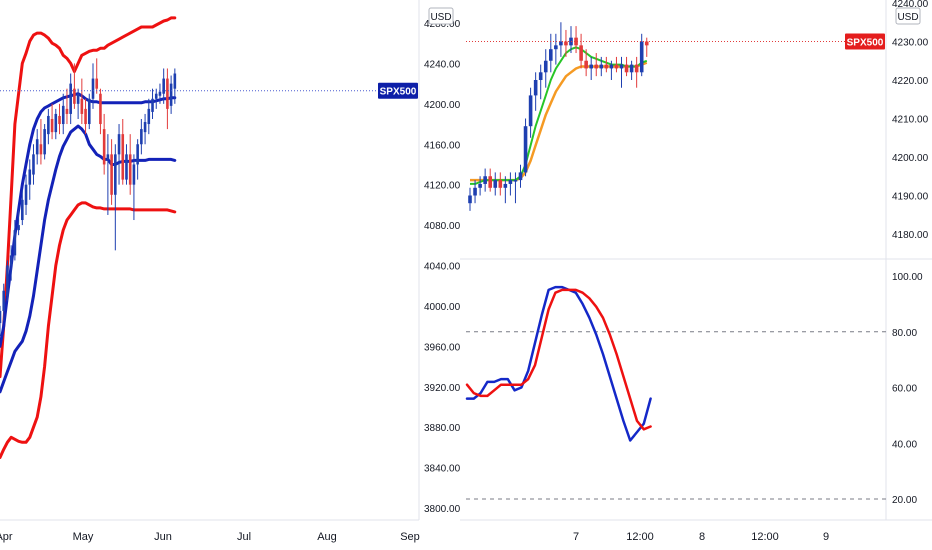 This screenshot has width=932, height=550. What do you see at coordinates (907, 277) in the screenshot?
I see `osc-y-tick-label: 100.00` at bounding box center [907, 277].